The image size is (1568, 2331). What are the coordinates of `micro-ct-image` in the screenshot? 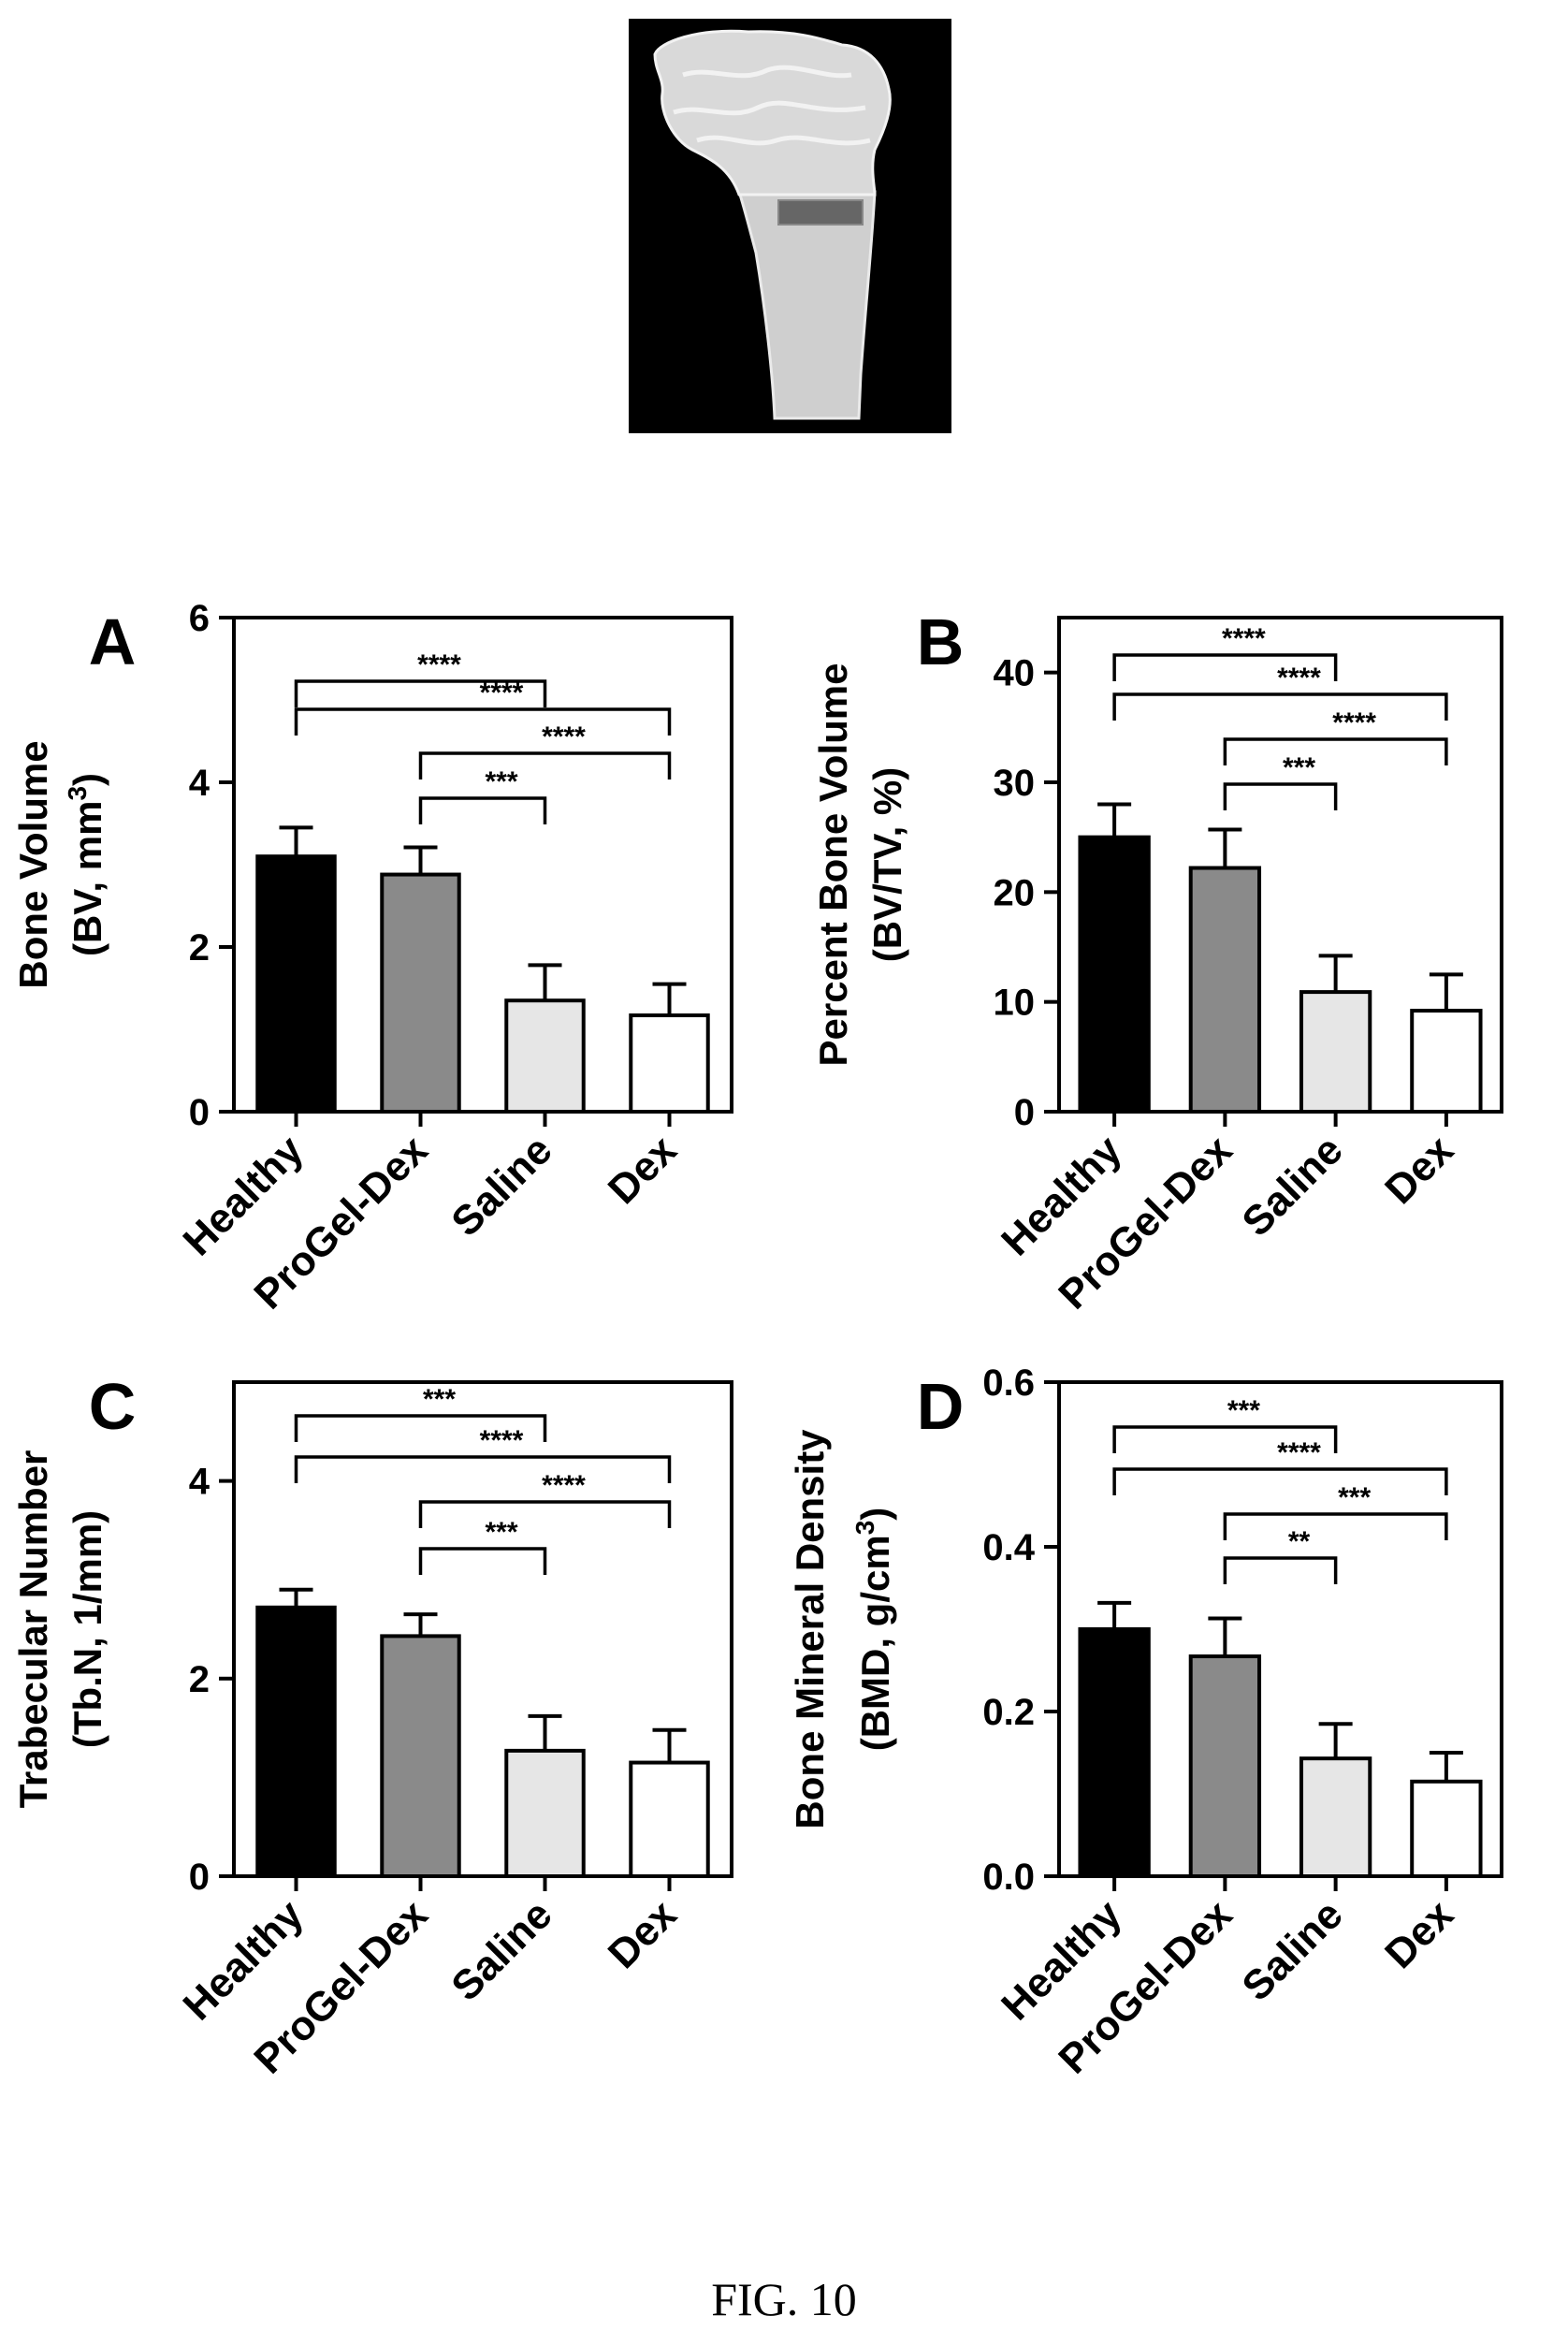 It's located at (790, 226).